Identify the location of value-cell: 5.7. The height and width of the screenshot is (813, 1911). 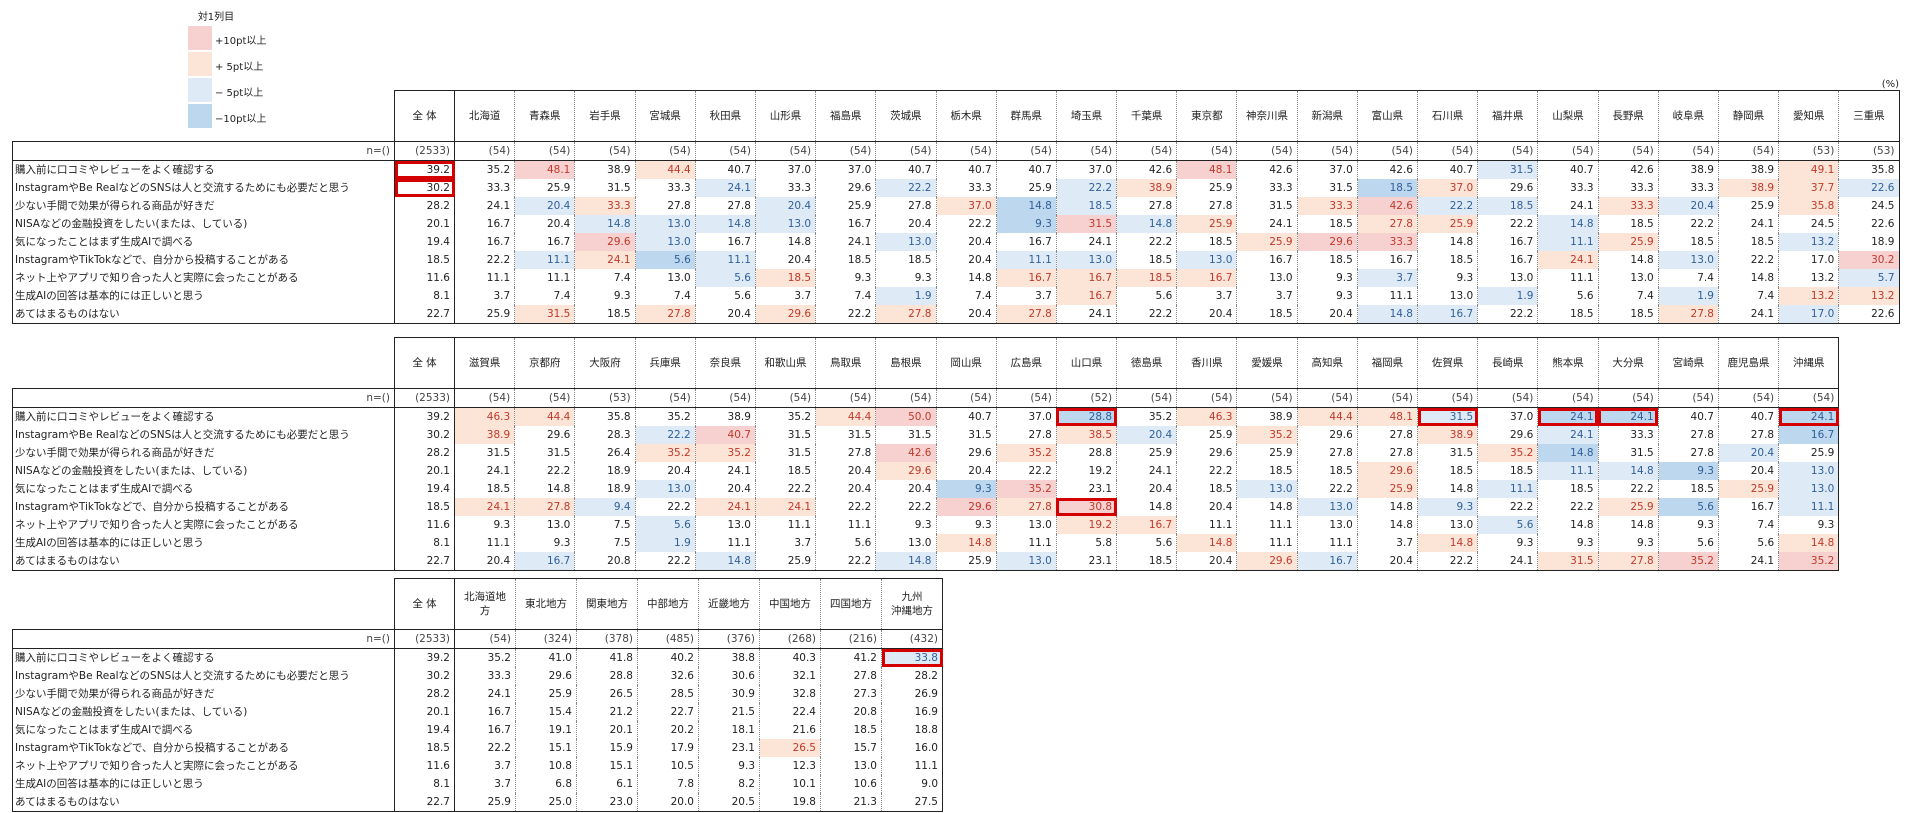
(1869, 278).